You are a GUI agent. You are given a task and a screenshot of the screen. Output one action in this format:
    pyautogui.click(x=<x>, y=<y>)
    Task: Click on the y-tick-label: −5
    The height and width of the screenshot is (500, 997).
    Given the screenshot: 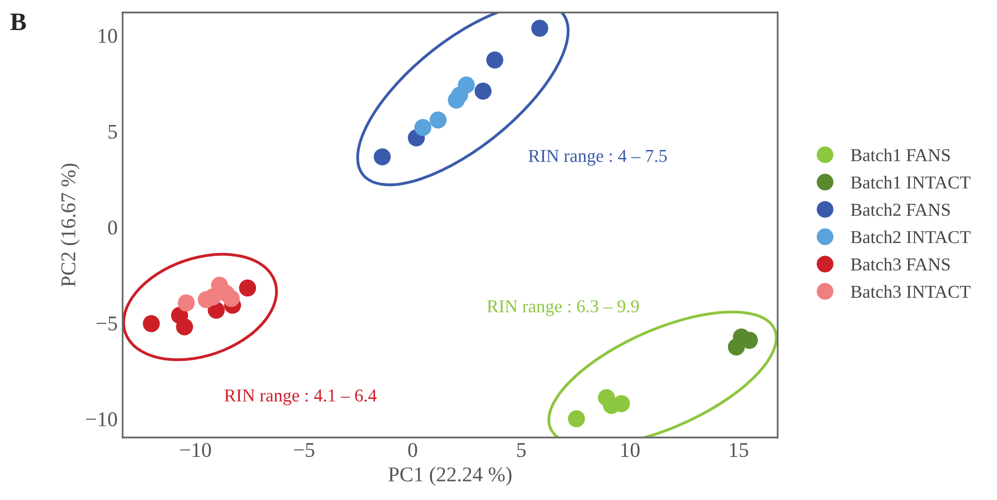 What is the action you would take?
    pyautogui.click(x=106, y=323)
    